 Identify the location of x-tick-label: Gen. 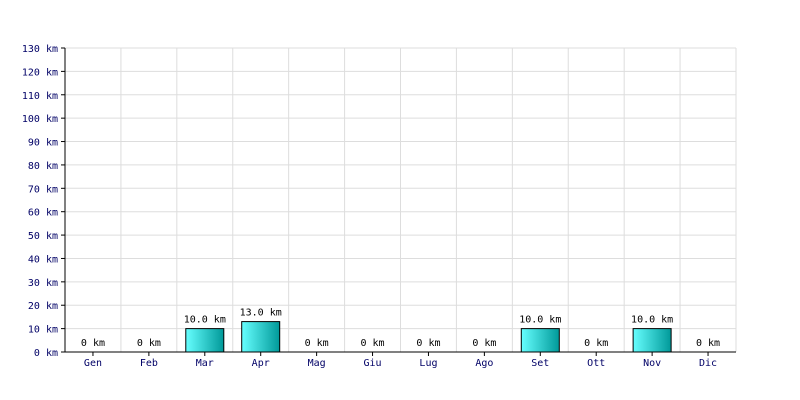
(93, 363).